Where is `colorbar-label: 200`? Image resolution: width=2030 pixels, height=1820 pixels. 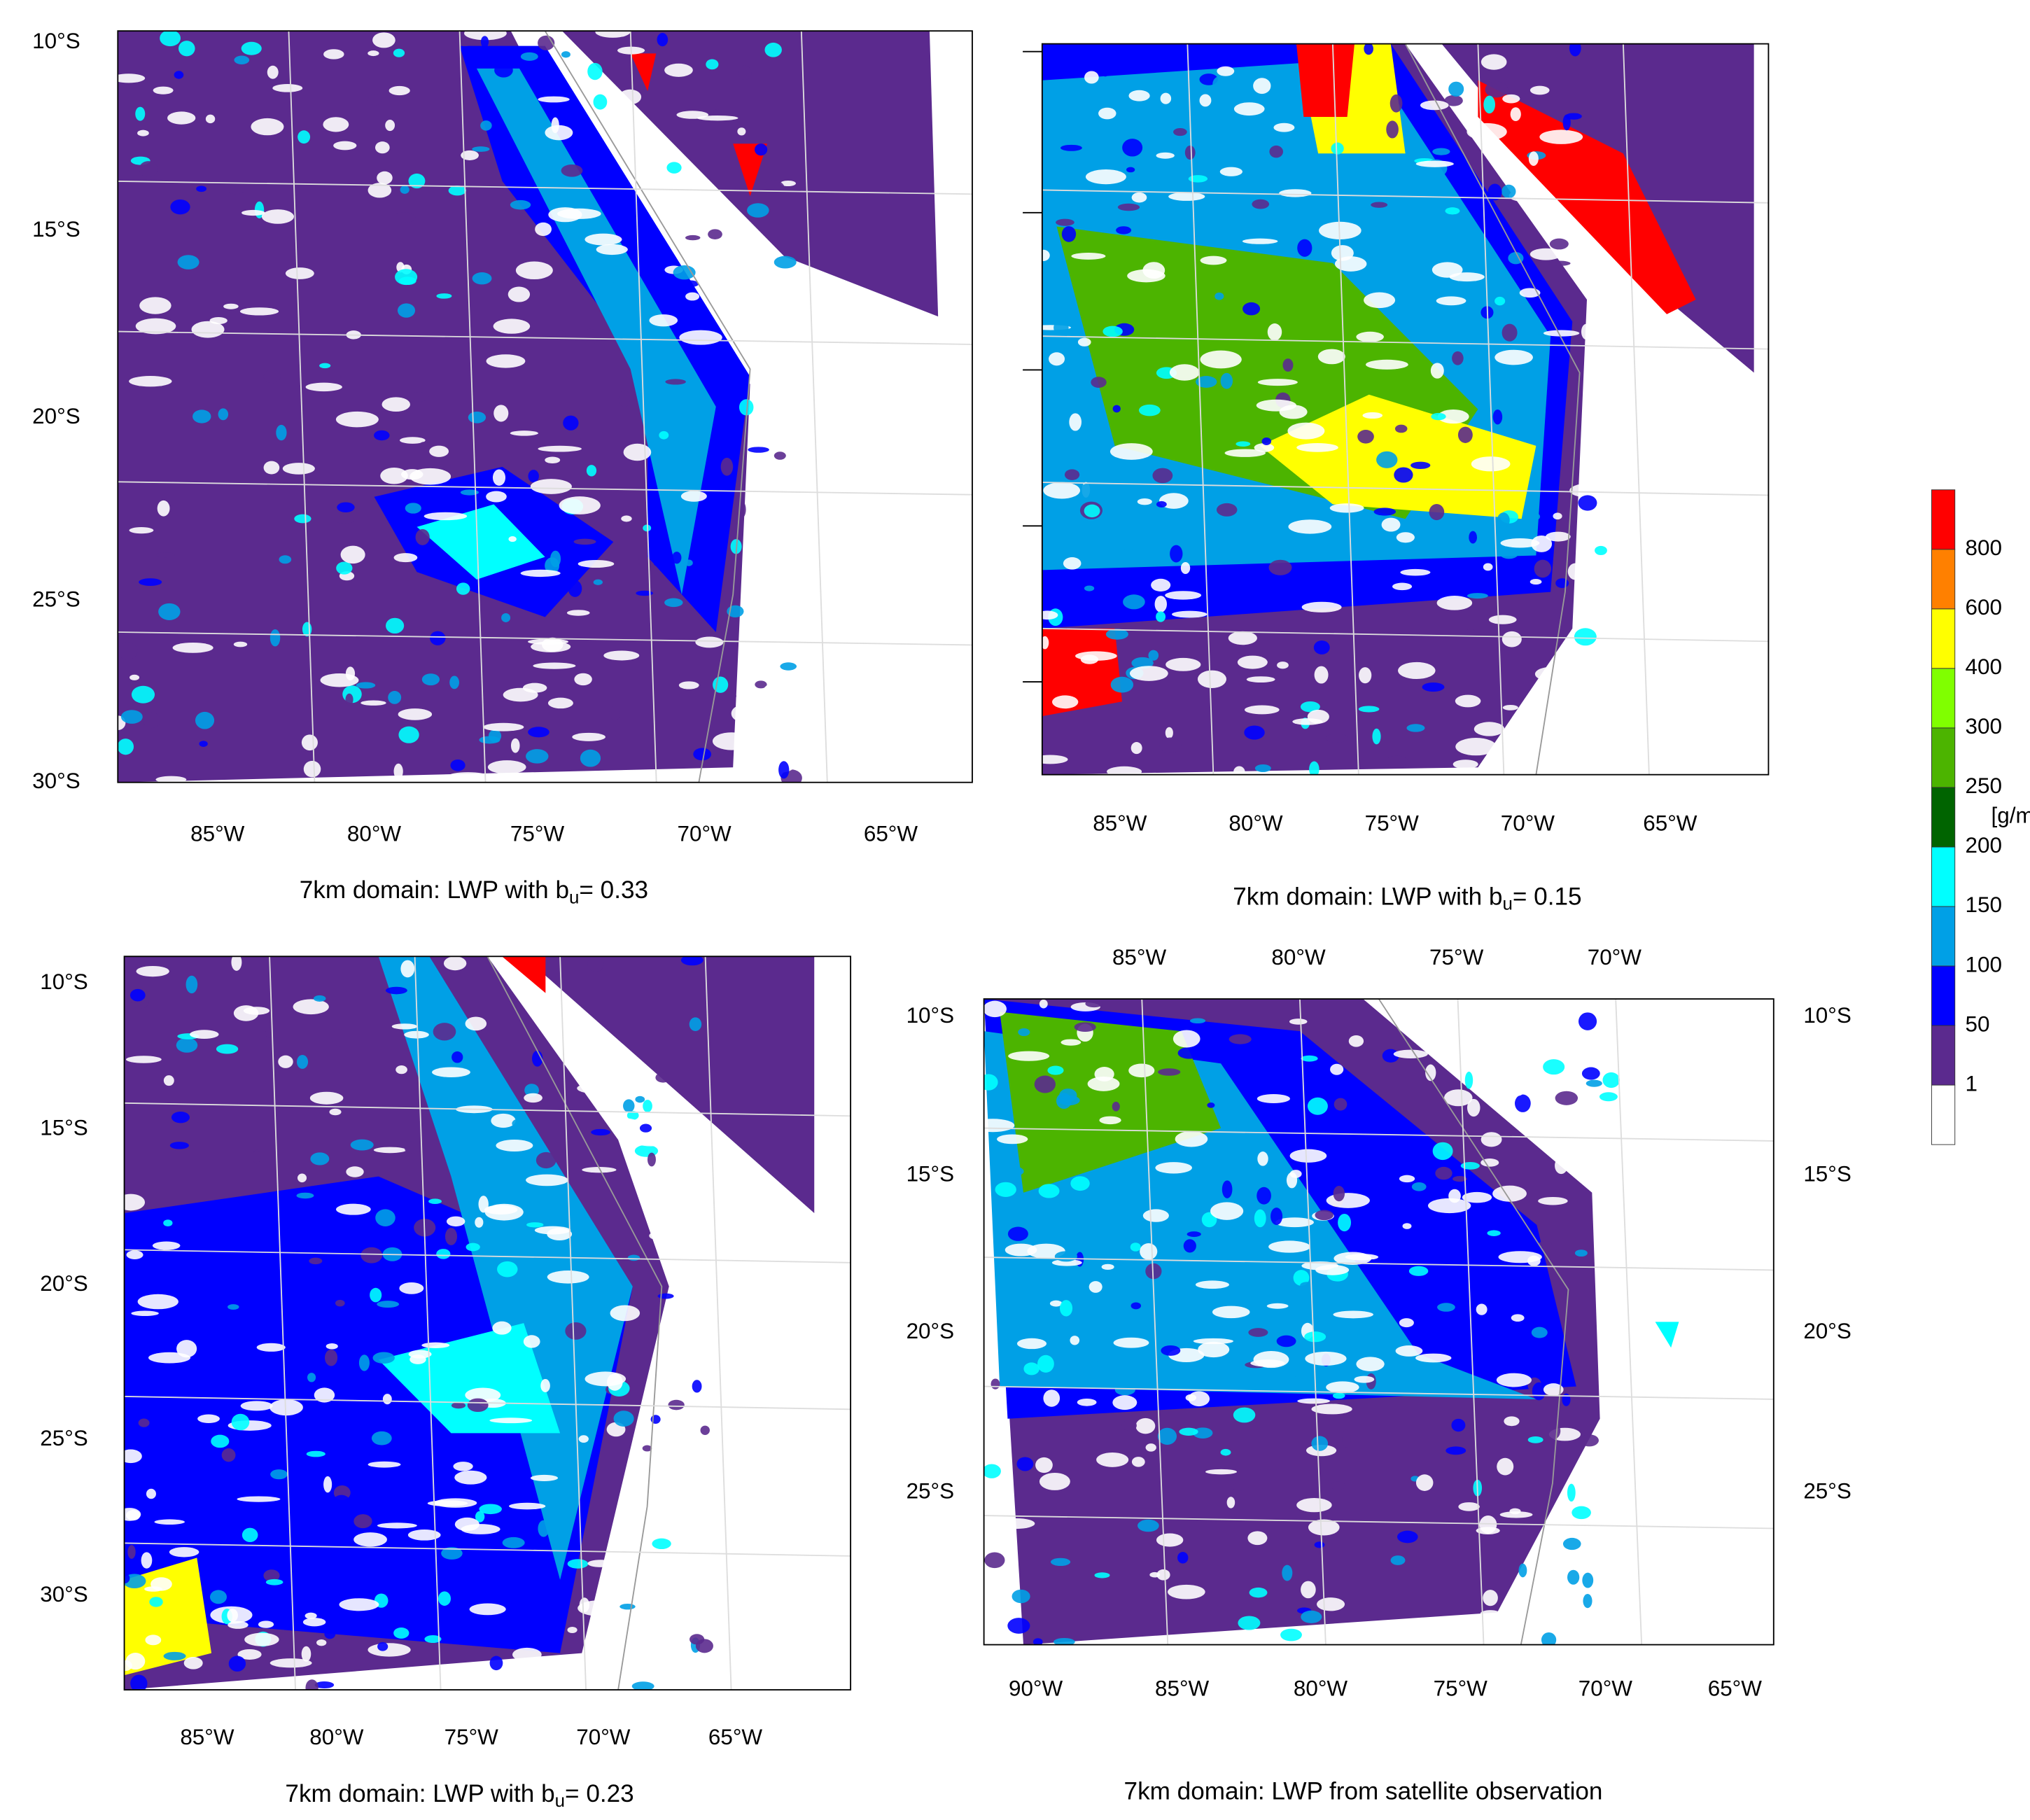 colorbar-label: 200 is located at coordinates (1984, 845).